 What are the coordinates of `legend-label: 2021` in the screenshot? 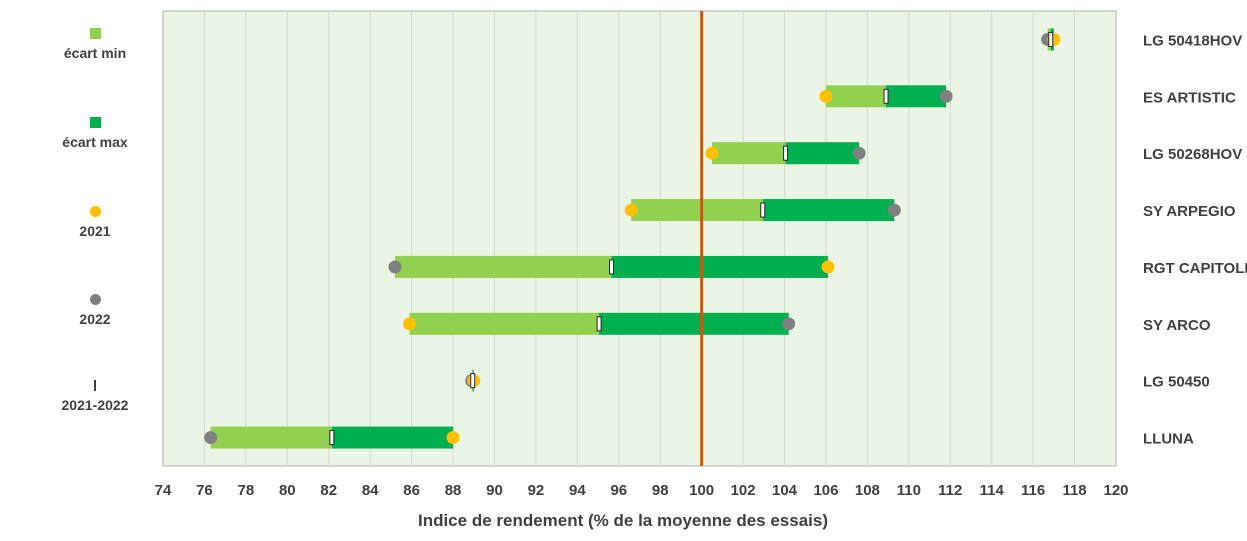 It's located at (95, 231).